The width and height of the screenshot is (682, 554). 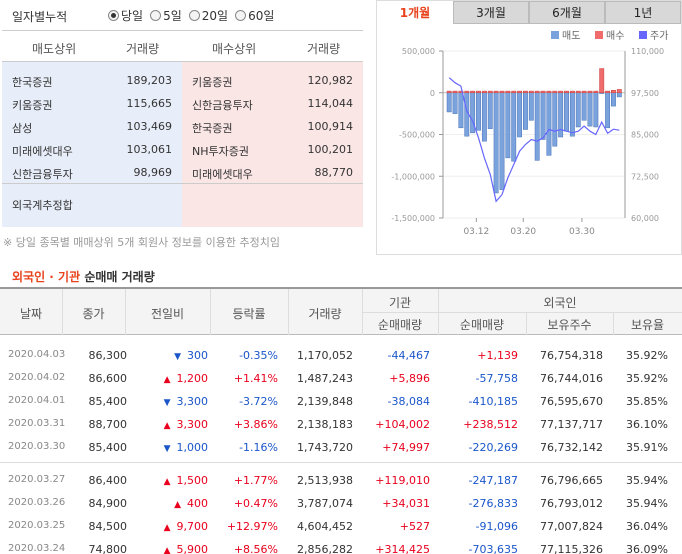 I want to click on broker-volume: 98,969, so click(x=153, y=172).